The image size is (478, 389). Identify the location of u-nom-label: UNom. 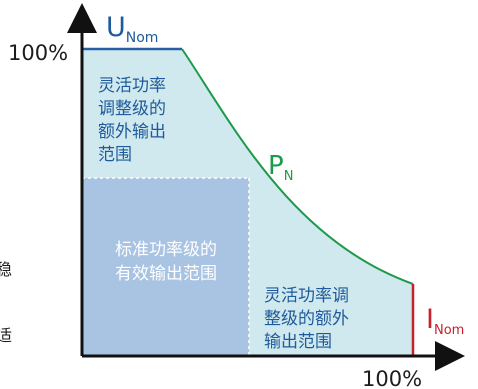
(132, 29).